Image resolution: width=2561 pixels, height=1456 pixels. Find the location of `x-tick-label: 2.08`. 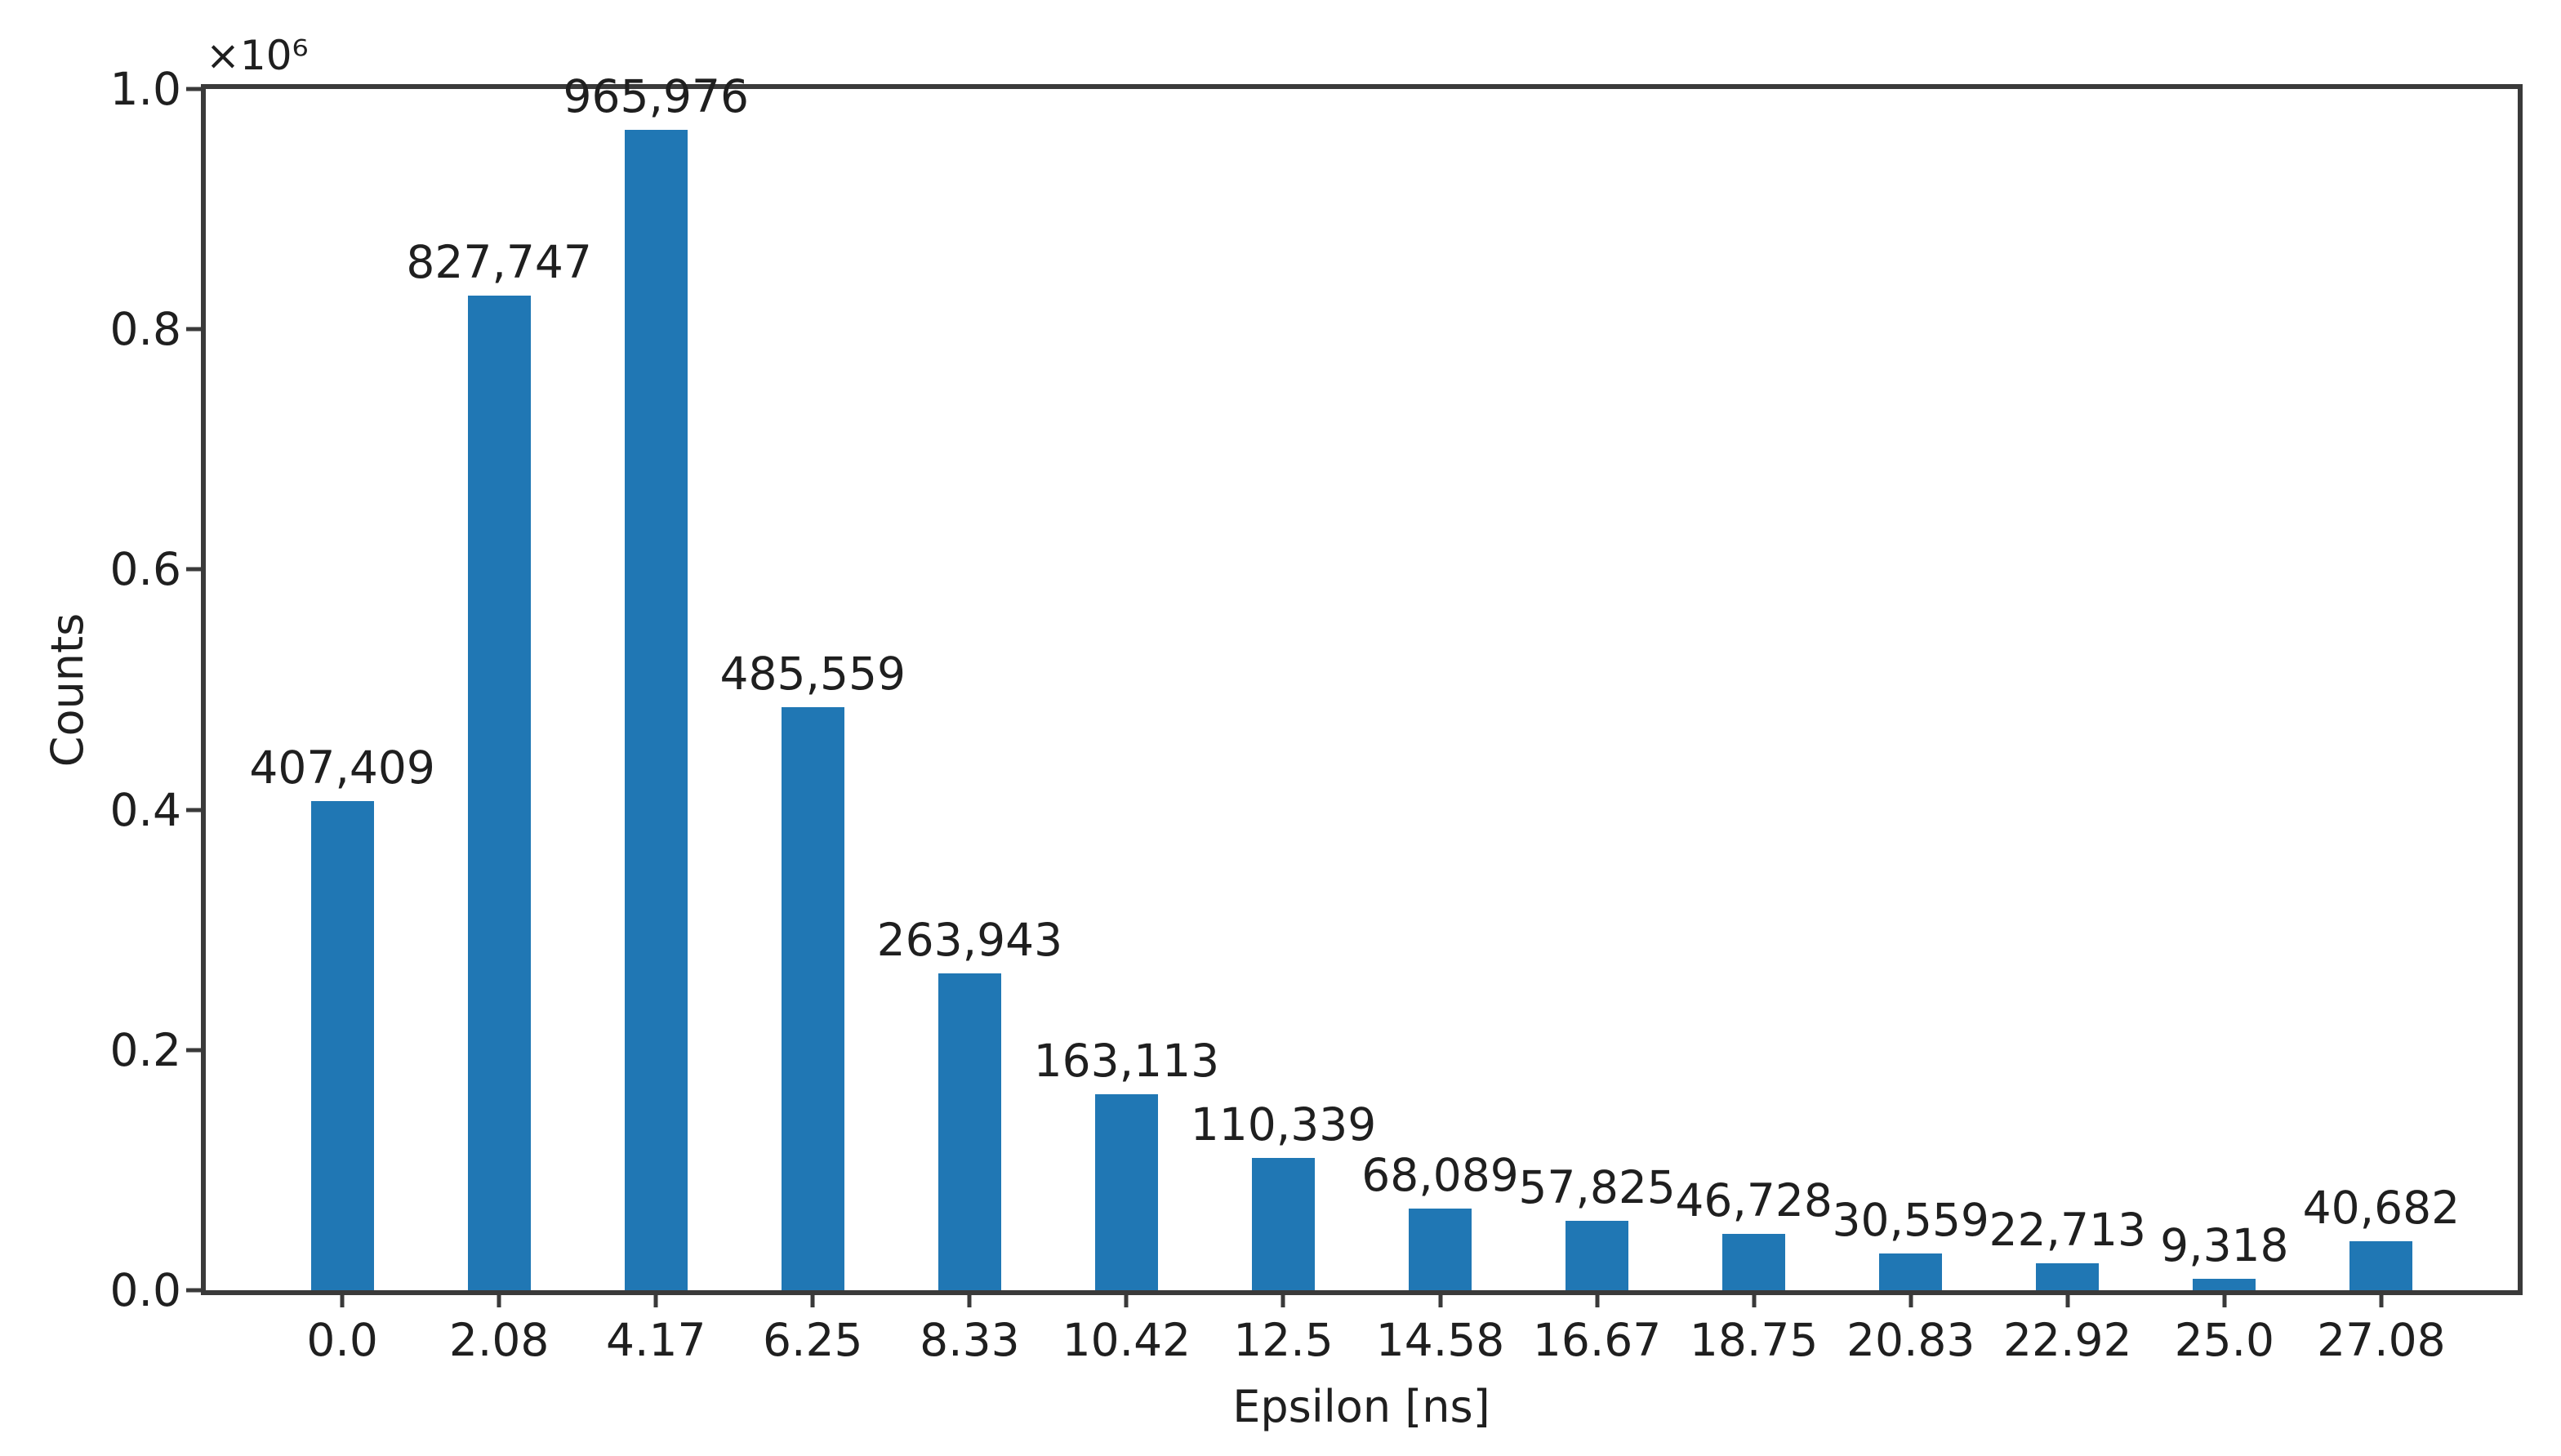

x-tick-label: 2.08 is located at coordinates (499, 1340).